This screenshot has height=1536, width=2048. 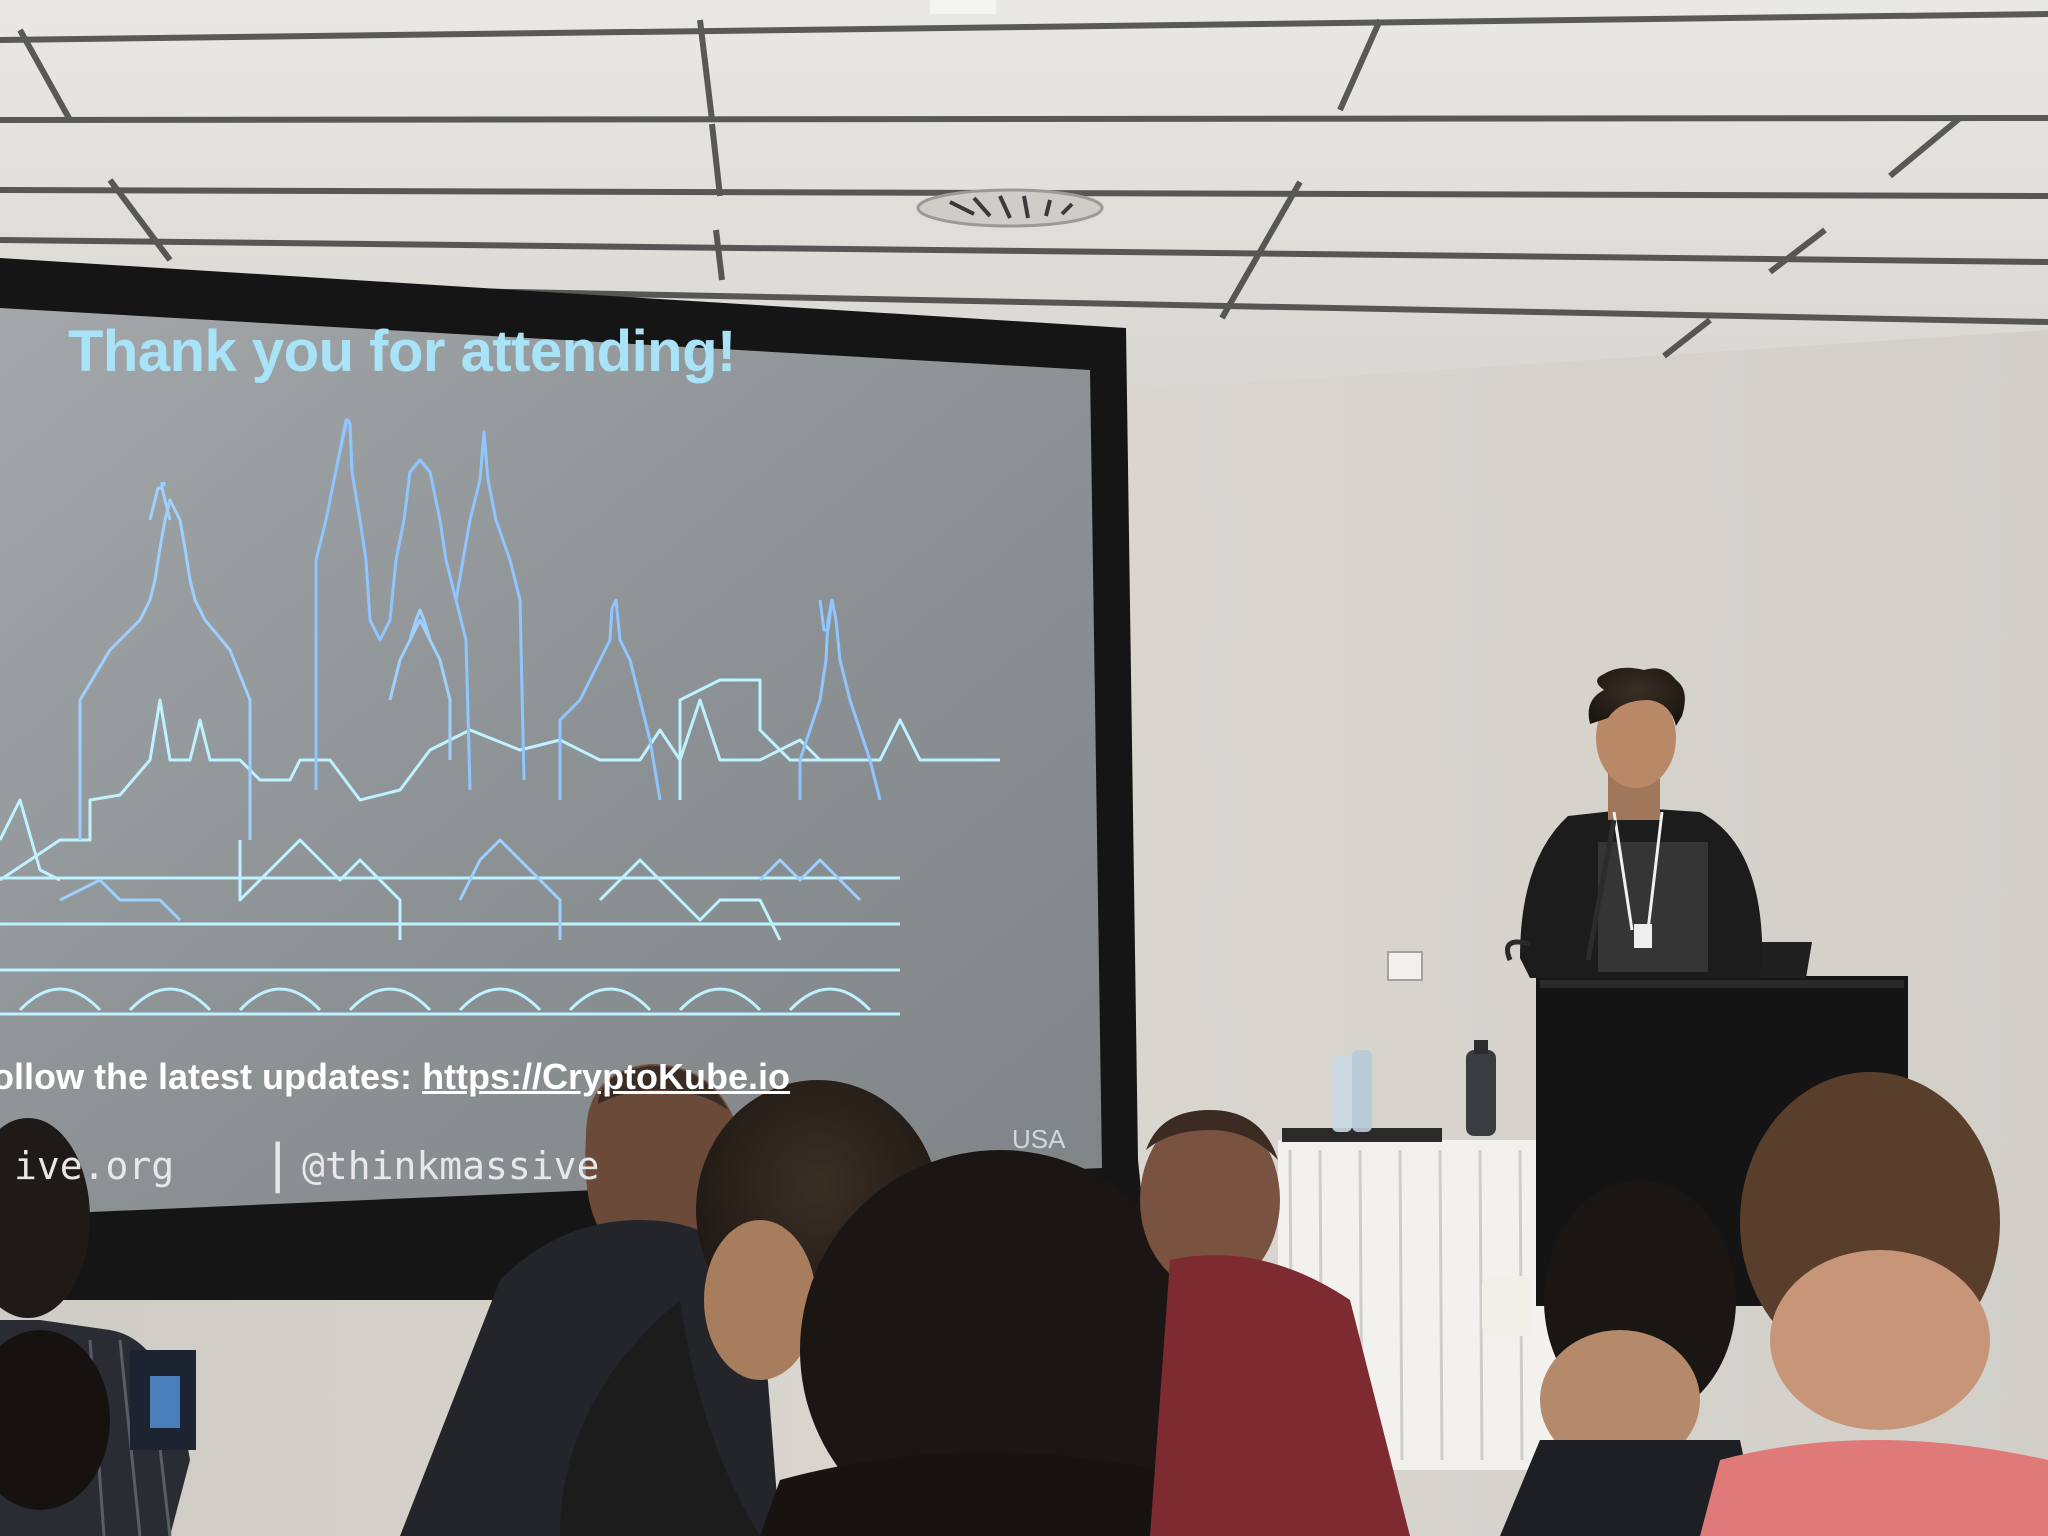 I want to click on slide-corner-text: USA, so click(x=1039, y=1139).